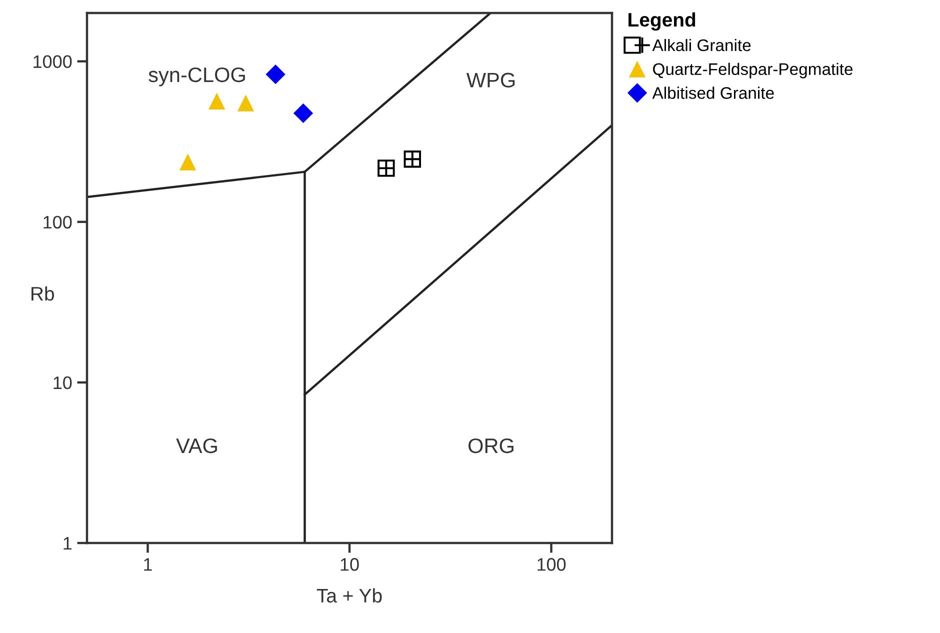 The image size is (940, 633). What do you see at coordinates (349, 595) in the screenshot?
I see `x-axis-title: Ta + Yb` at bounding box center [349, 595].